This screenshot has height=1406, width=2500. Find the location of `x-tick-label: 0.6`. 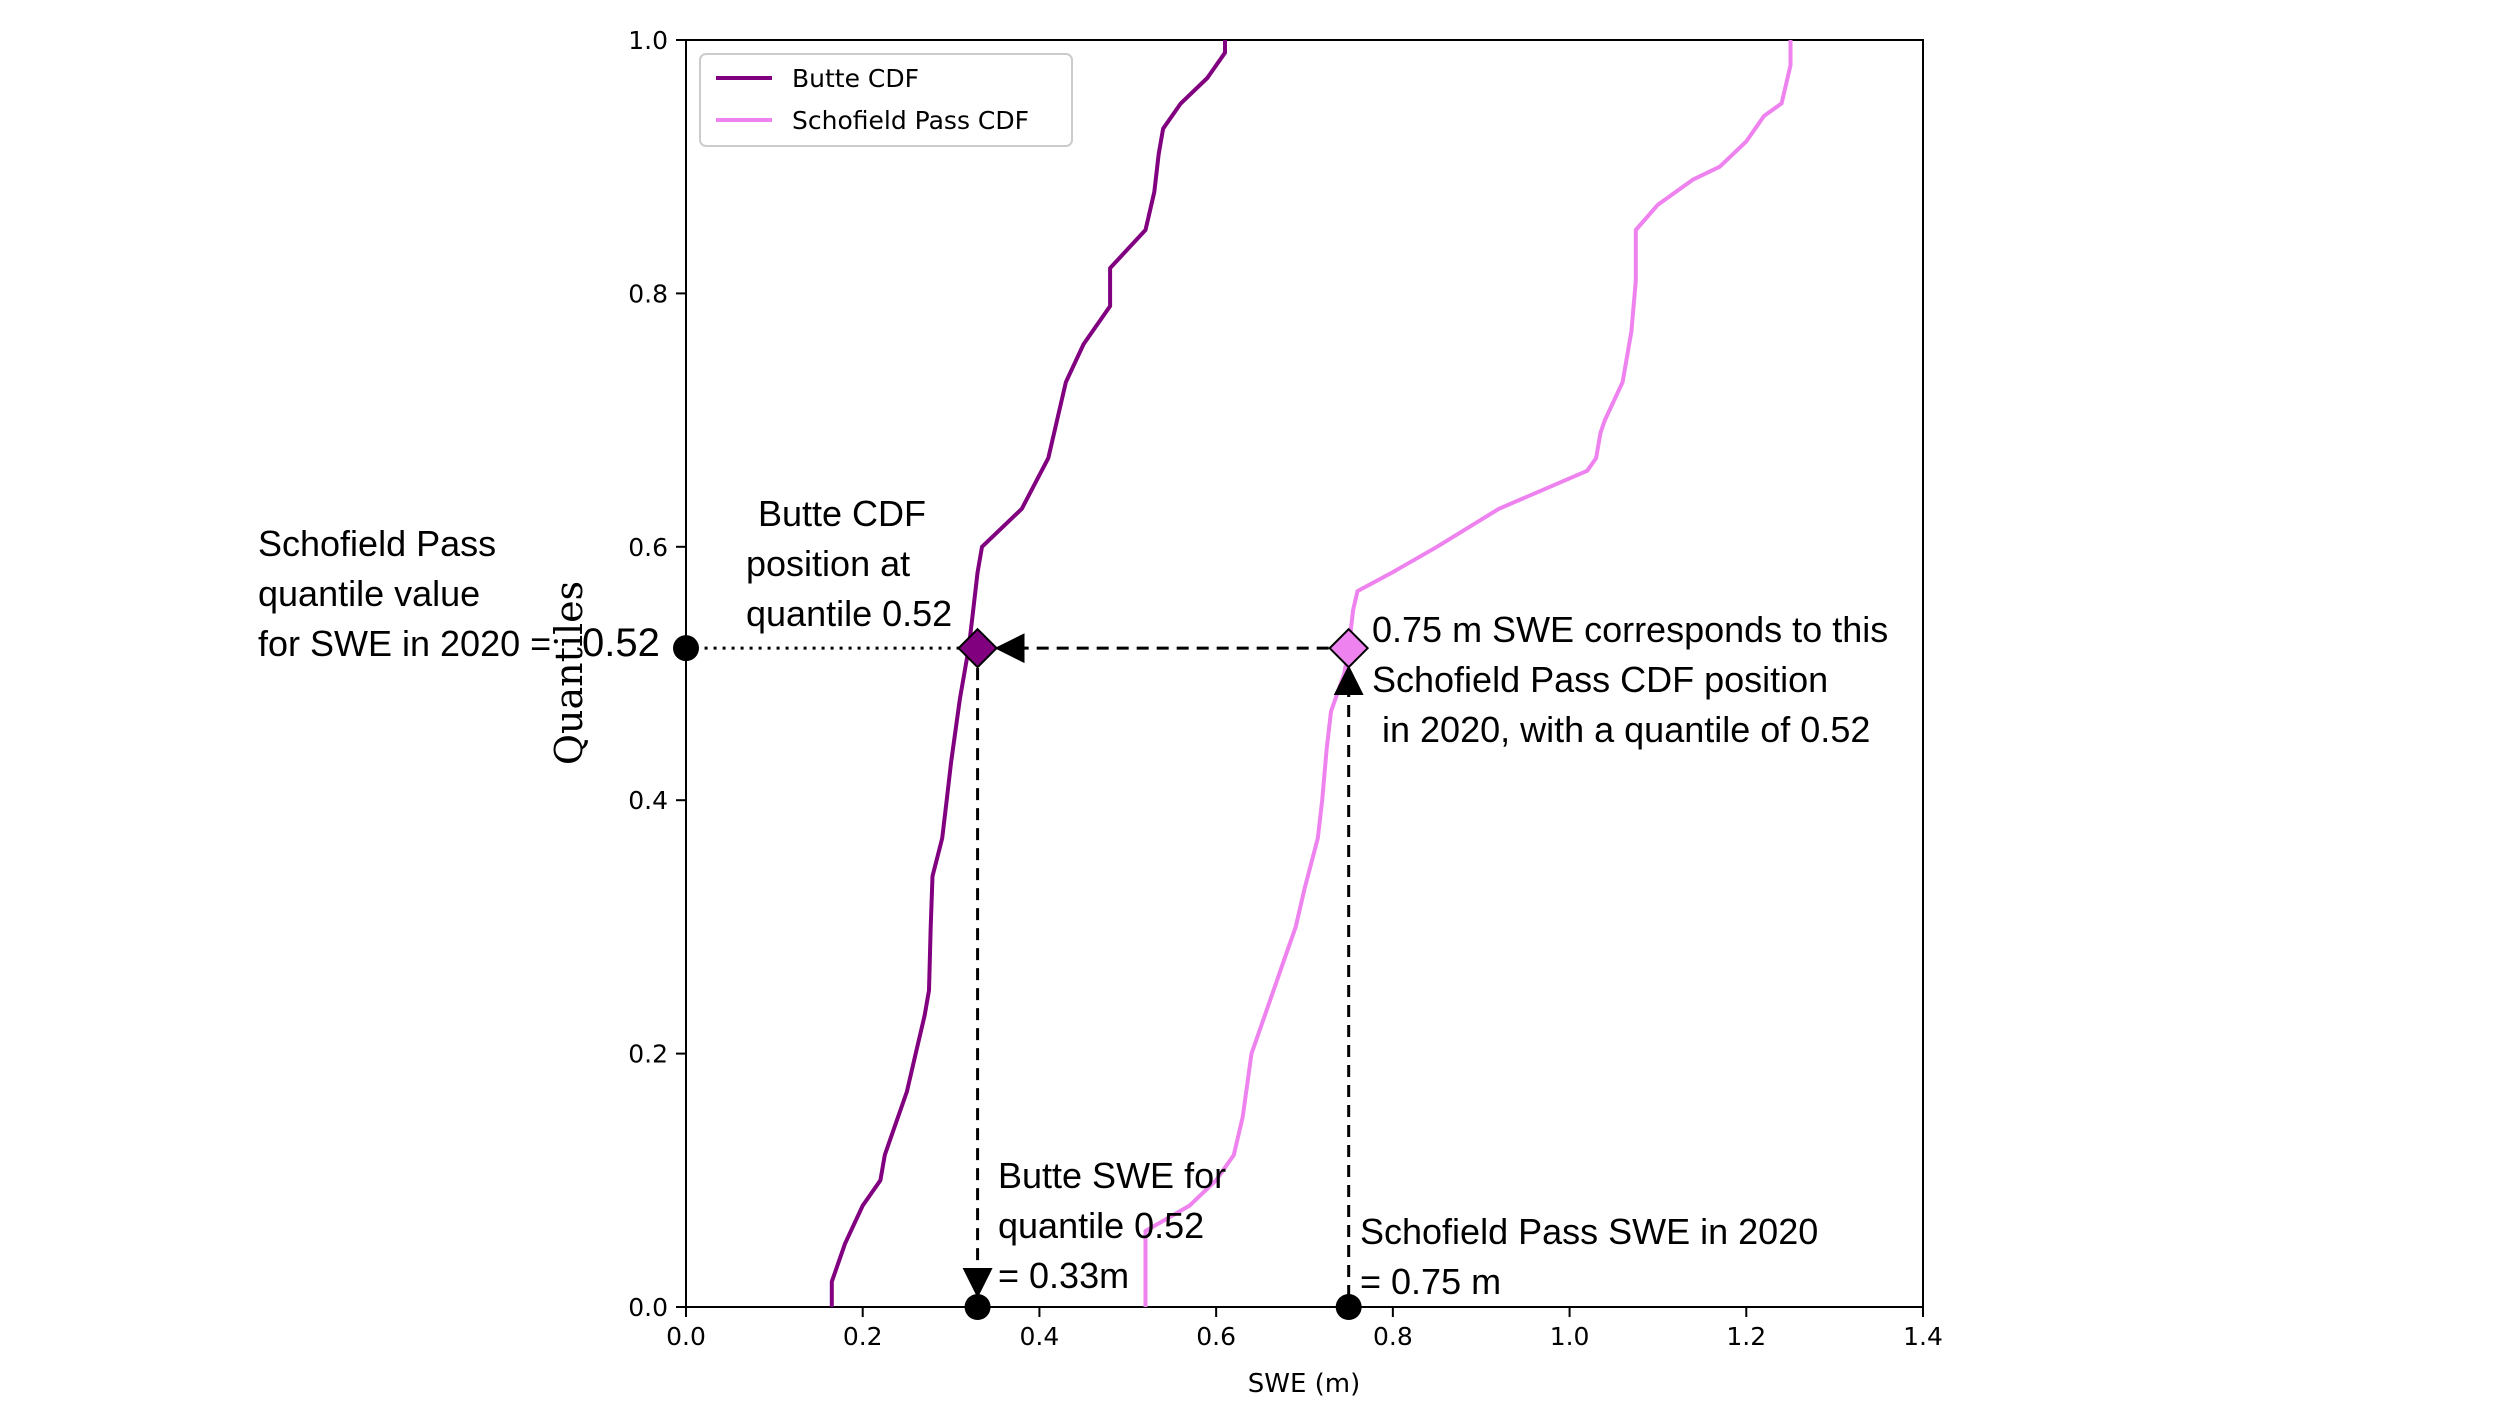

x-tick-label: 0.6 is located at coordinates (1216, 1336).